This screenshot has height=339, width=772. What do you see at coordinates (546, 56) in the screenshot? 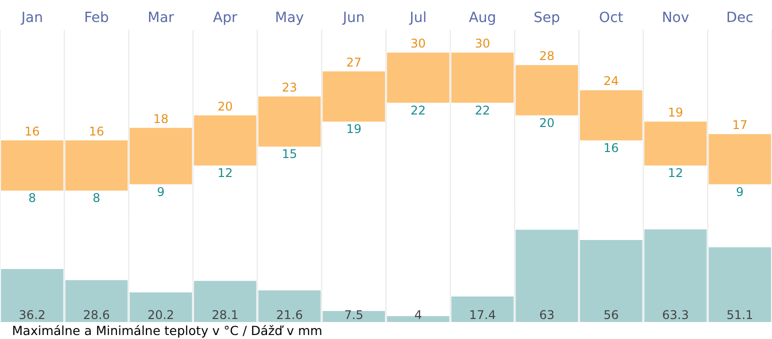
I see `annotation: 28` at bounding box center [546, 56].